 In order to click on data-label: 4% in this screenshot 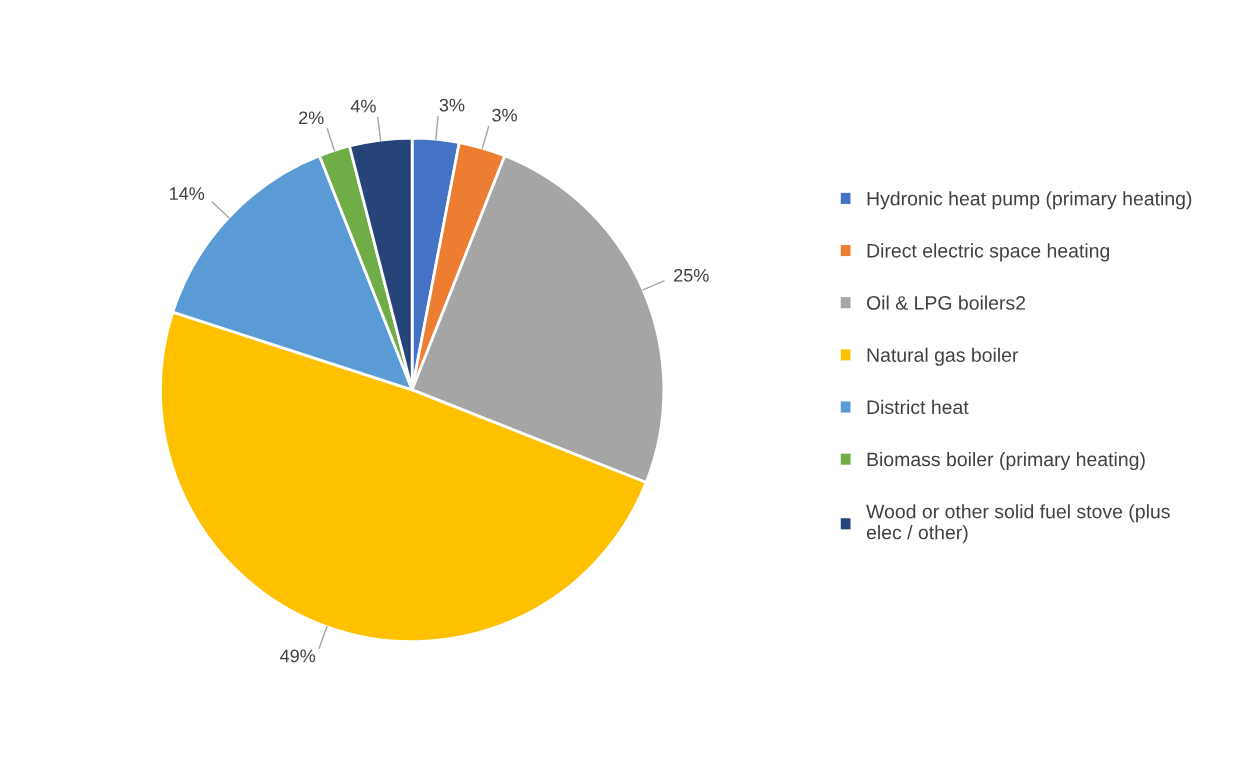, I will do `click(363, 106)`.